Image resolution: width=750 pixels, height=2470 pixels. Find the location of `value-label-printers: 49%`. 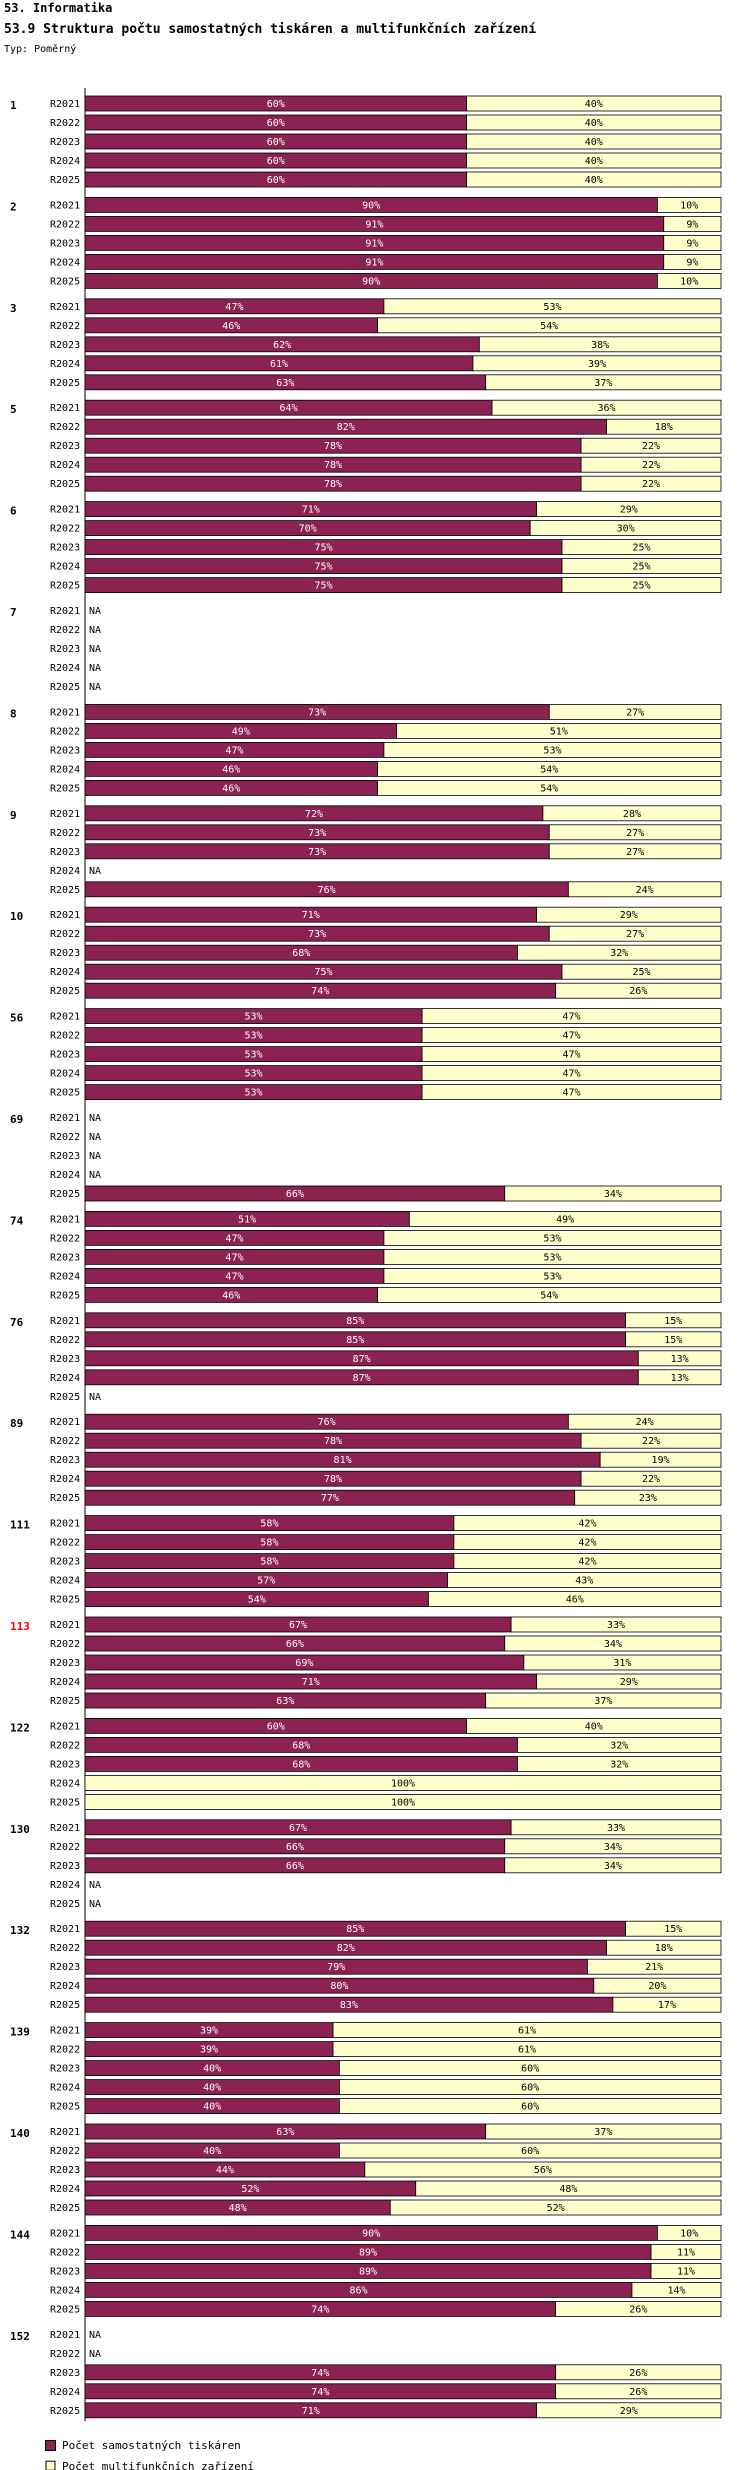

value-label-printers: 49% is located at coordinates (241, 731).